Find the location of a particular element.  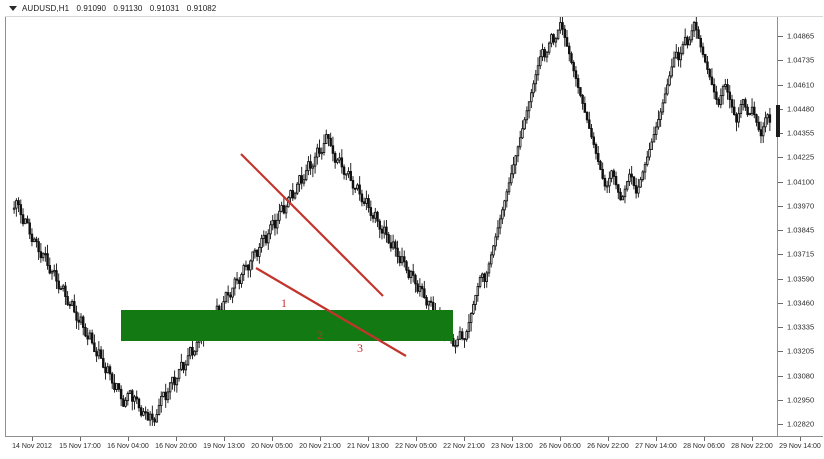

time-axis-label: 22 Nov 21:00 is located at coordinates (464, 446).